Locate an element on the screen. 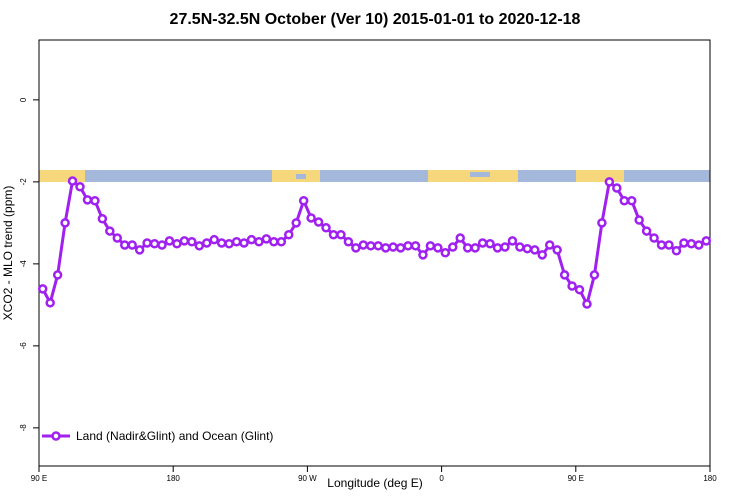 The image size is (750, 500). x-tick-label: 90 W is located at coordinates (307, 478).